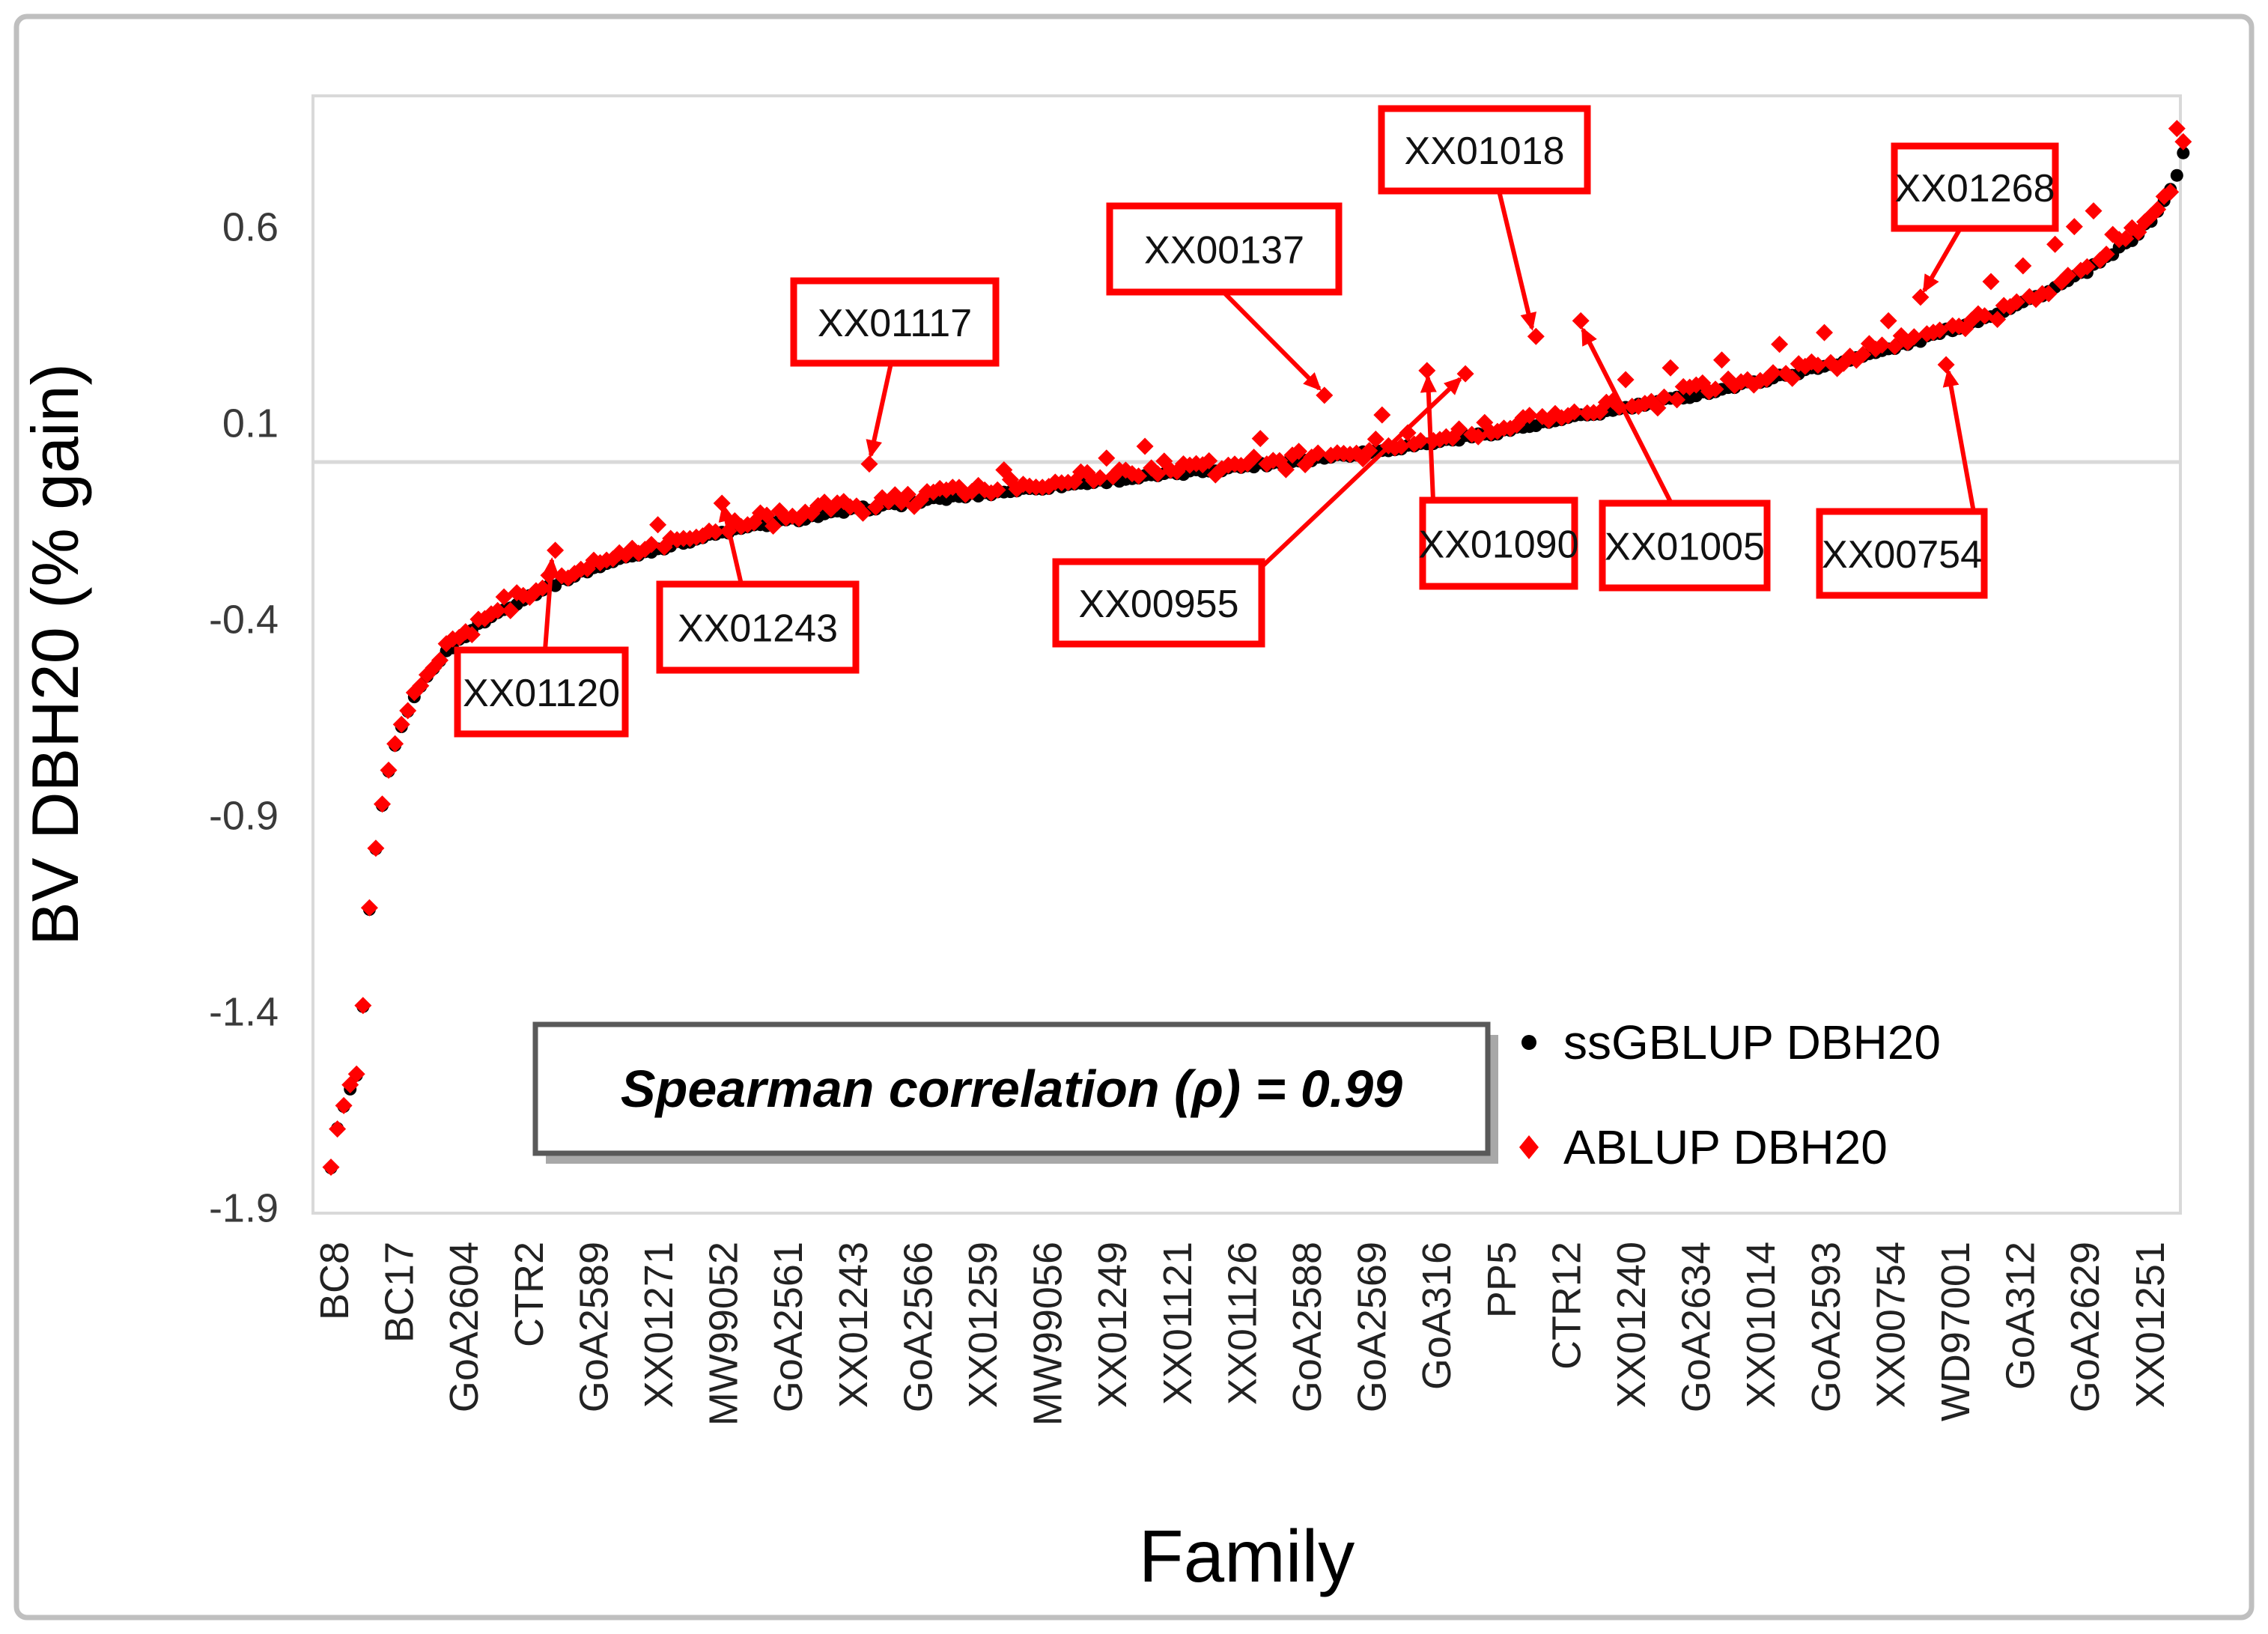  Describe the element at coordinates (244, 718) in the screenshot. I see `y-axis-tick-labels: 0.6 0.1 -0.4 -0.9 -1.4 -1.9` at that location.